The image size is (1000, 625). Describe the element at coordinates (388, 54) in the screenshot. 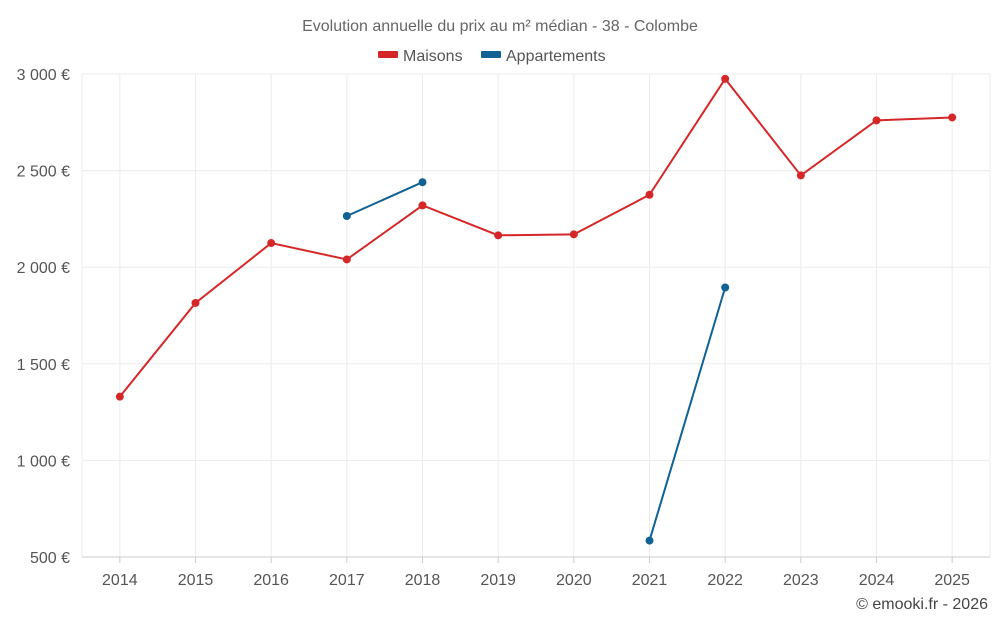

I see `legend-swatch-maisons` at that location.